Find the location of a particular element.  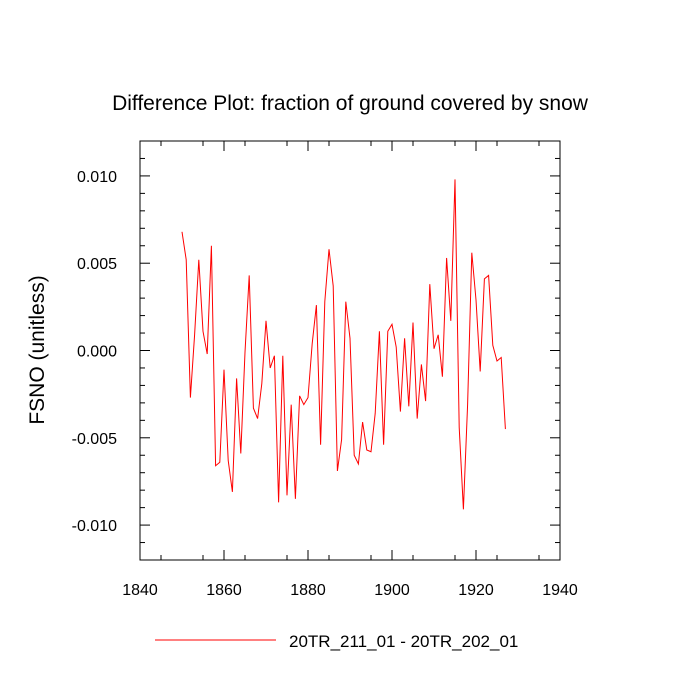

y-tick-label: -0.010 is located at coordinates (94, 526).